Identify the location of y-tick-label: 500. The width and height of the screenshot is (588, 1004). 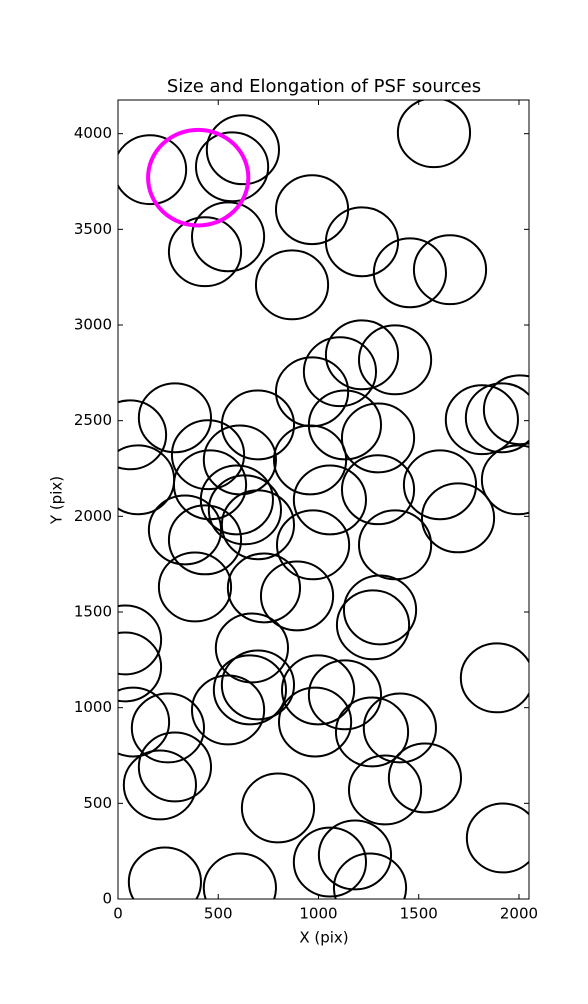
(97, 803).